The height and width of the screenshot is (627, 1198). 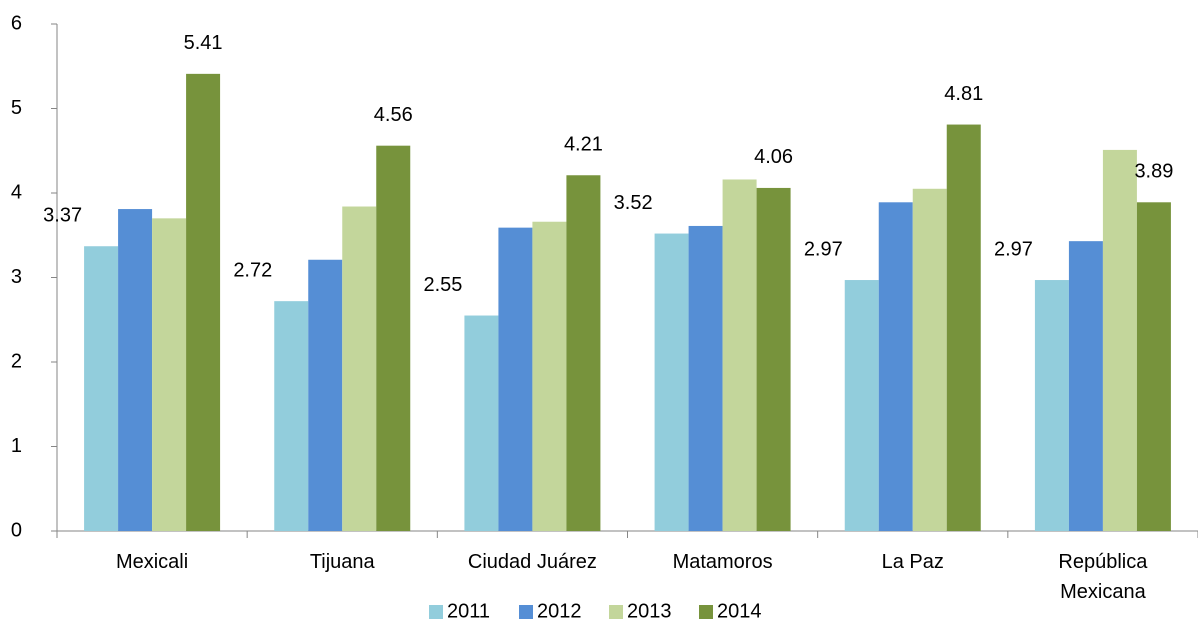 What do you see at coordinates (633, 203) in the screenshot?
I see `data-label: 3.52` at bounding box center [633, 203].